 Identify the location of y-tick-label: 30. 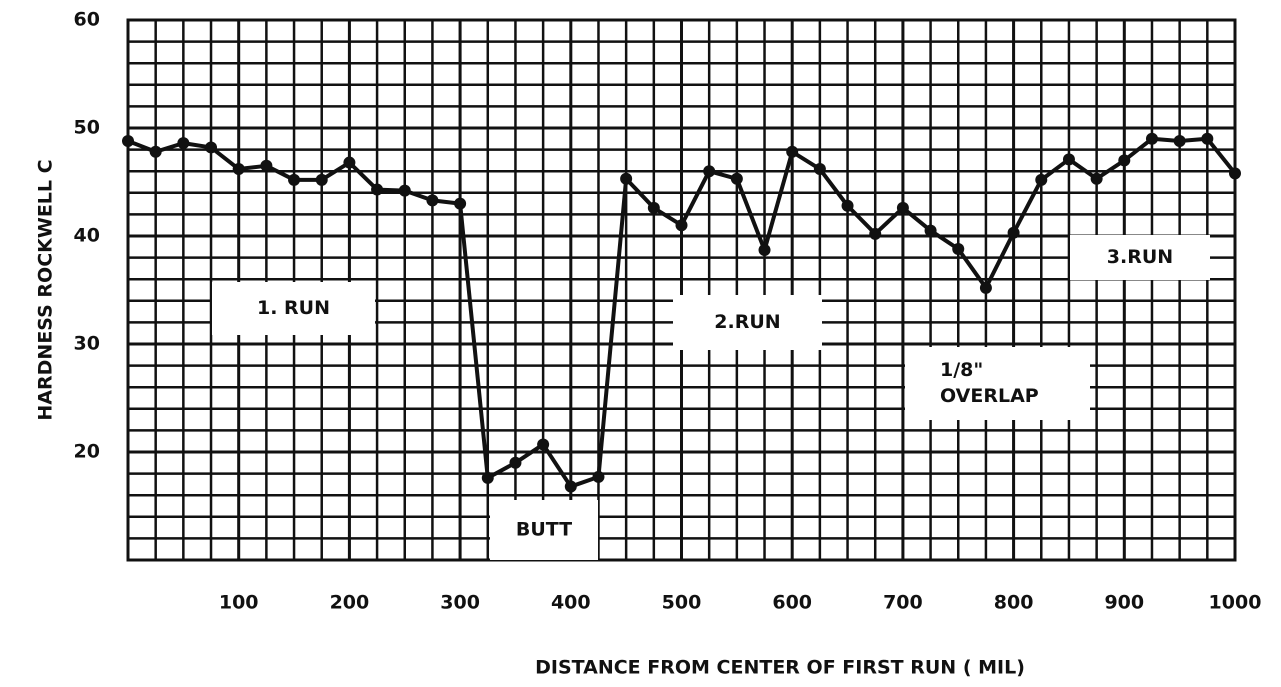
(87, 344).